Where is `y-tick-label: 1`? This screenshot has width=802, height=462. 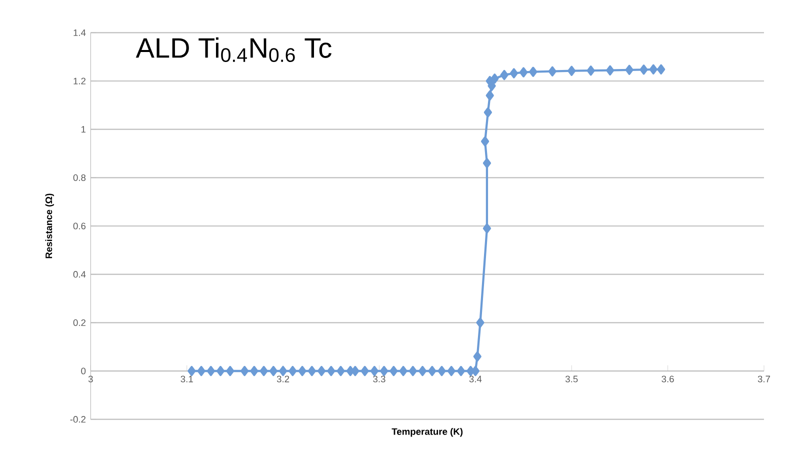
y-tick-label: 1 is located at coordinates (83, 129).